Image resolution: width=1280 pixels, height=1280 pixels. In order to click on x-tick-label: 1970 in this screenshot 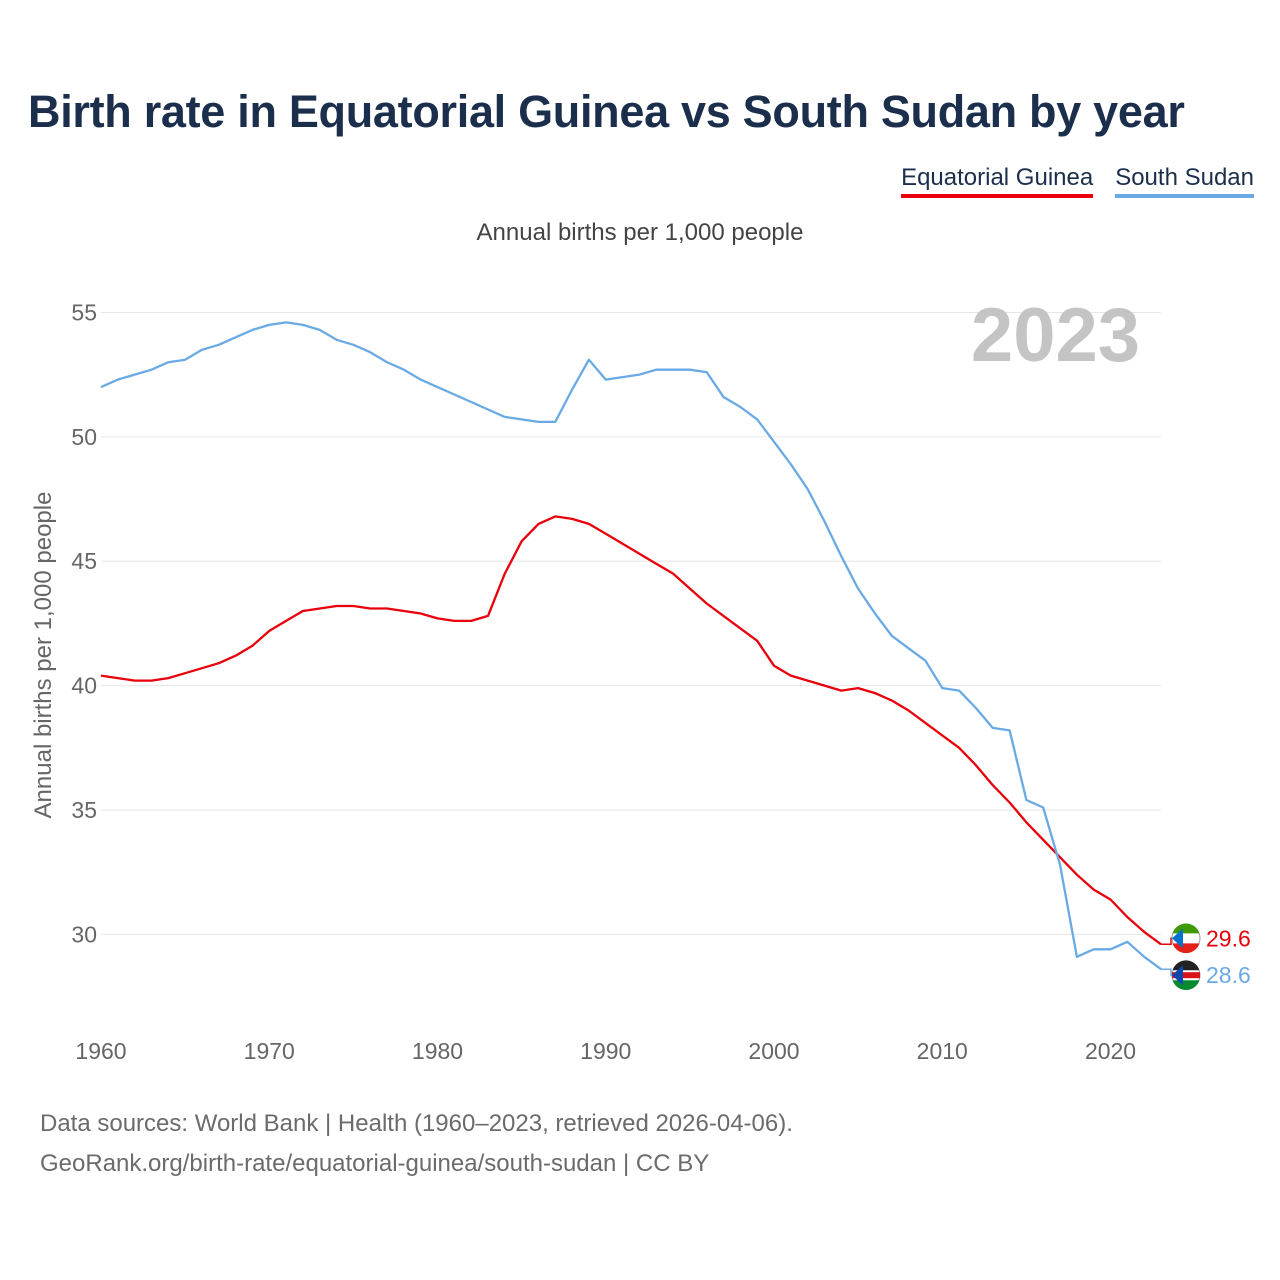, I will do `click(269, 1051)`.